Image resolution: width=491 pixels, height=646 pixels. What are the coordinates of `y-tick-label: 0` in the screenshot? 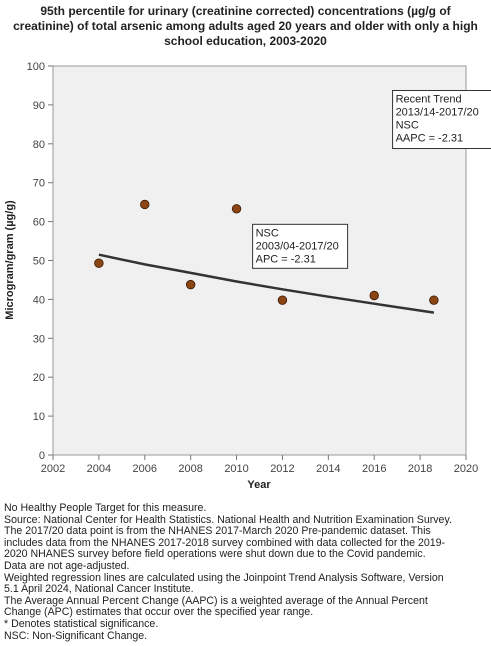 It's located at (42, 456).